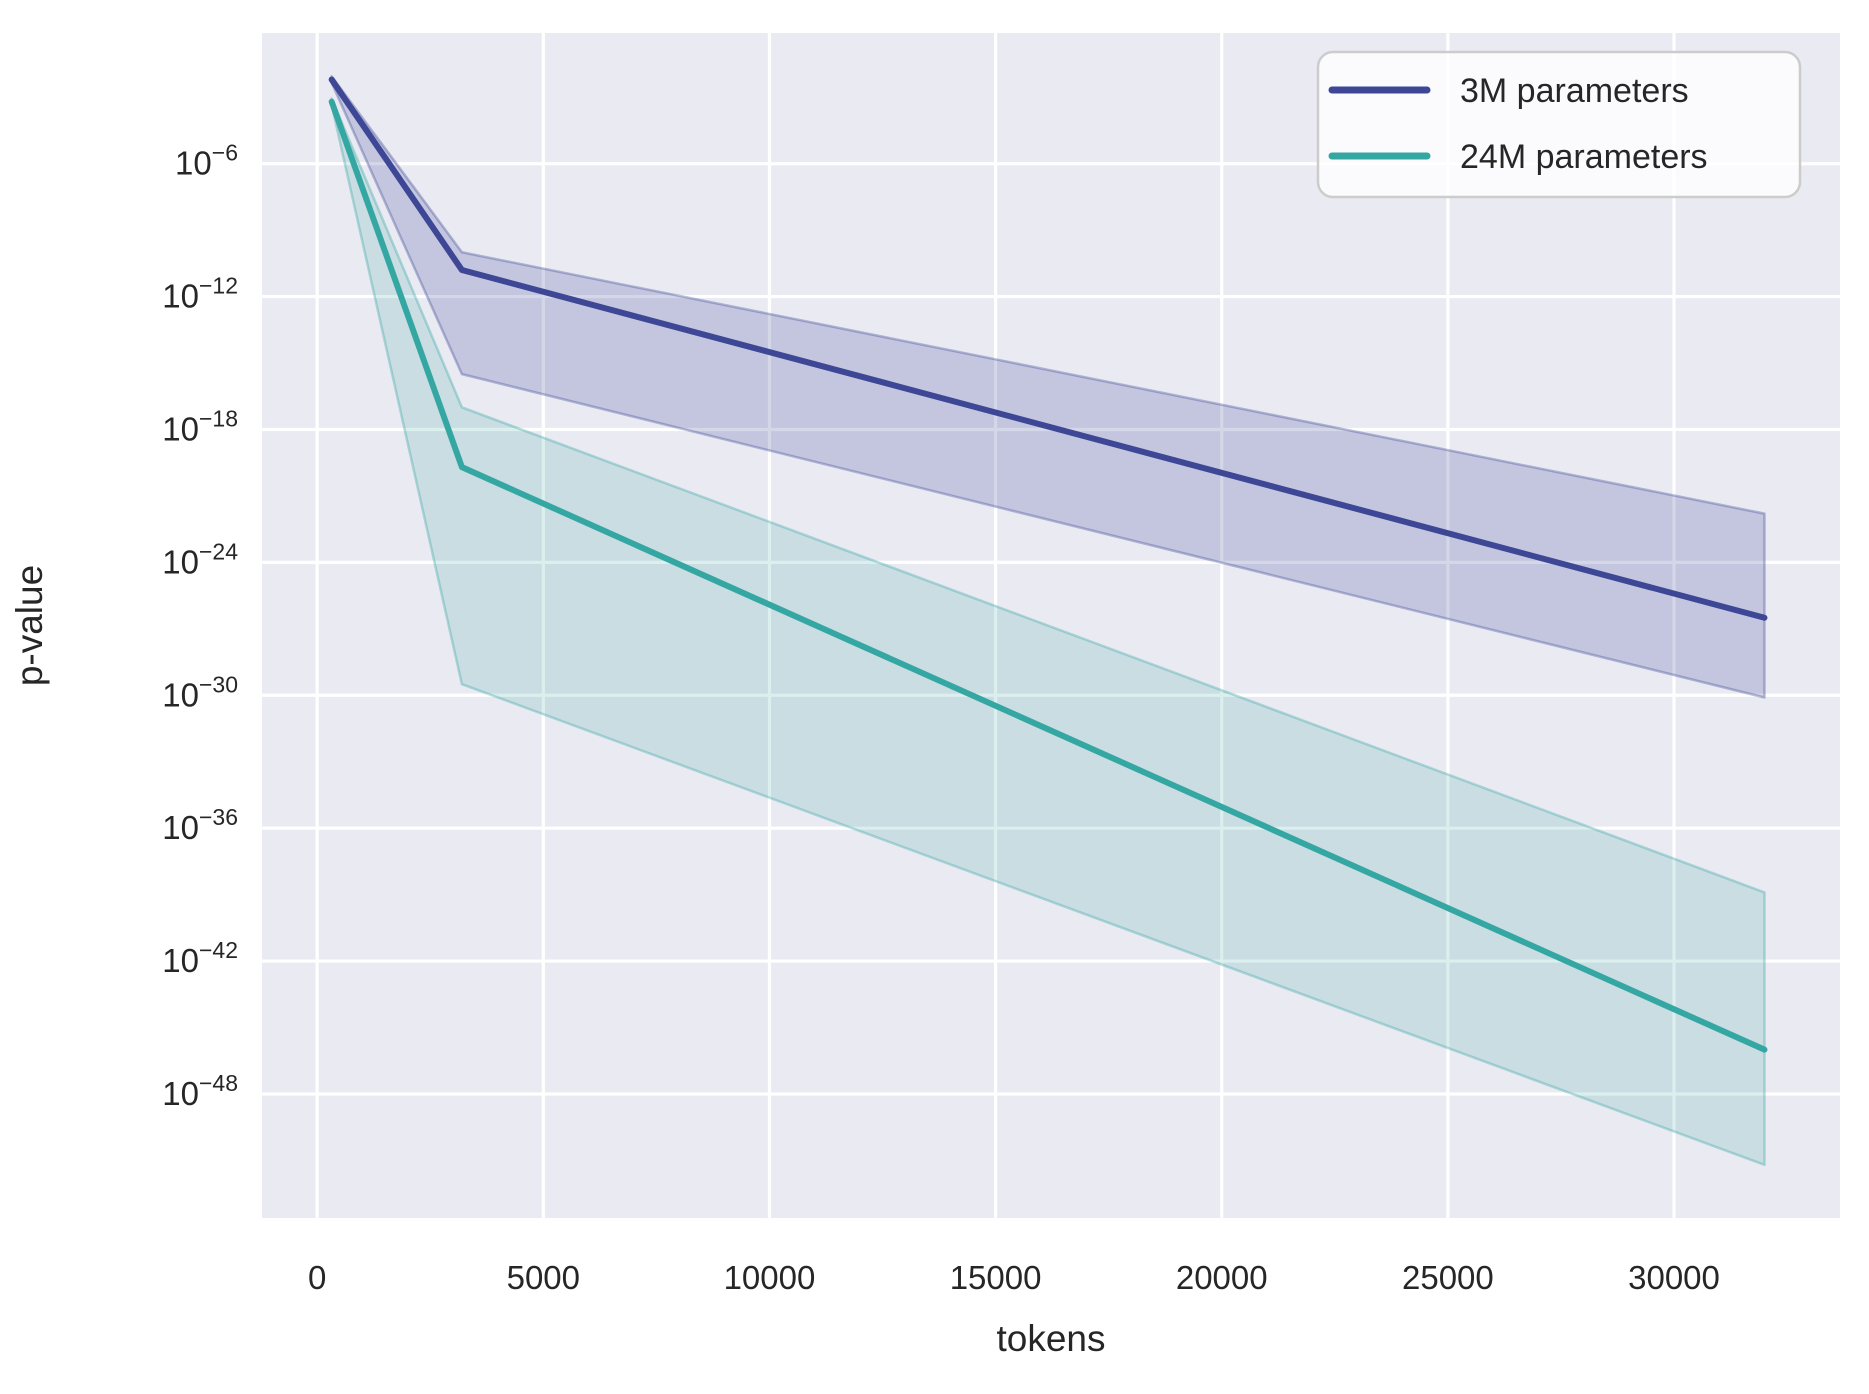 This screenshot has width=1869, height=1394. What do you see at coordinates (1050, 1338) in the screenshot?
I see `x-axis-label: tokens` at bounding box center [1050, 1338].